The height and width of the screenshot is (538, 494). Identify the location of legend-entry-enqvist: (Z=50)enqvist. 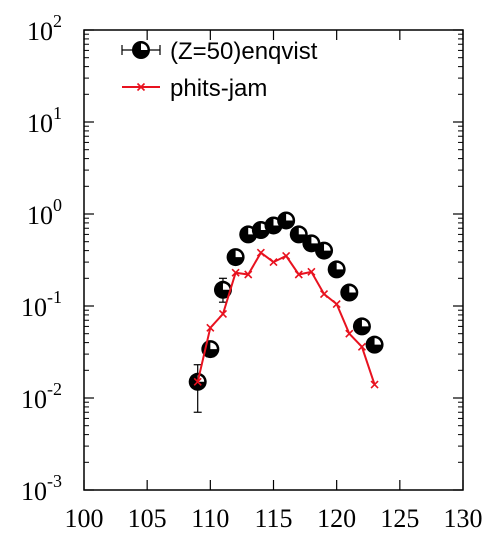
(219, 51).